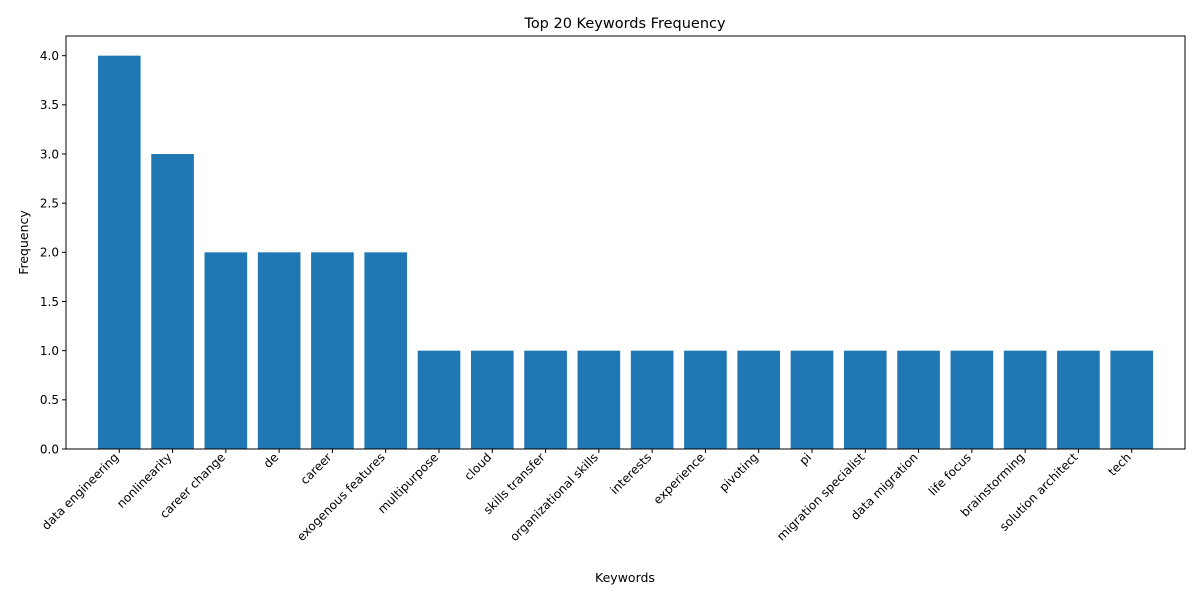  What do you see at coordinates (49, 154) in the screenshot?
I see `y-tick-label-6: 3.0` at bounding box center [49, 154].